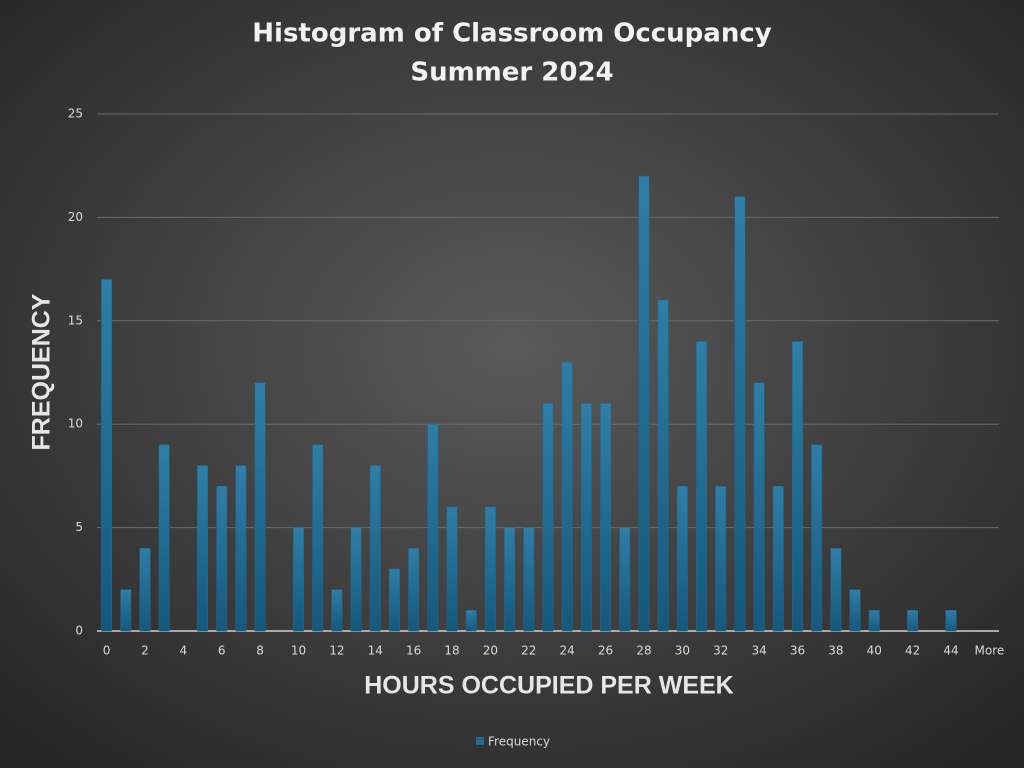 The image size is (1024, 768). What do you see at coordinates (79, 631) in the screenshot?
I see `y-tick-label: 0` at bounding box center [79, 631].